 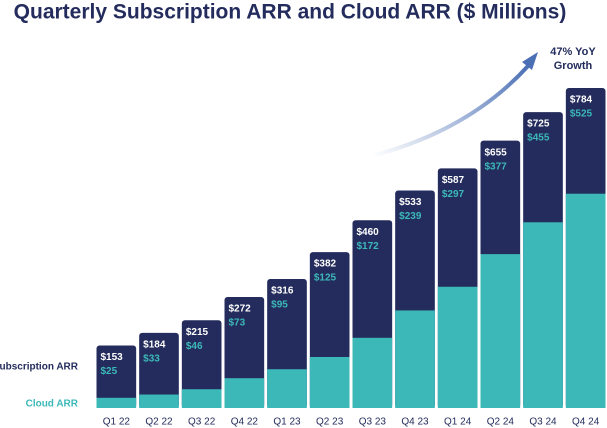 I want to click on x-tick-label: Q3 23, so click(x=373, y=422).